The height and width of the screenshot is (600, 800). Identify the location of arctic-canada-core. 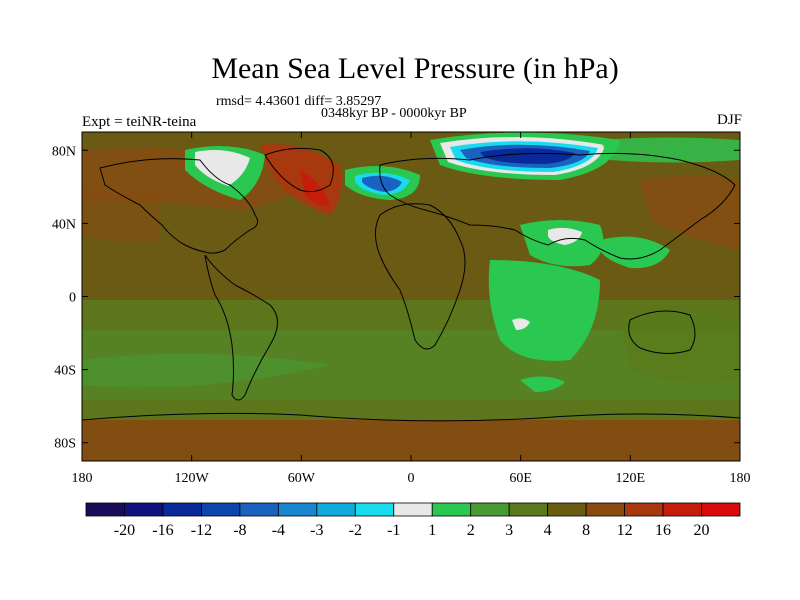
(222, 168).